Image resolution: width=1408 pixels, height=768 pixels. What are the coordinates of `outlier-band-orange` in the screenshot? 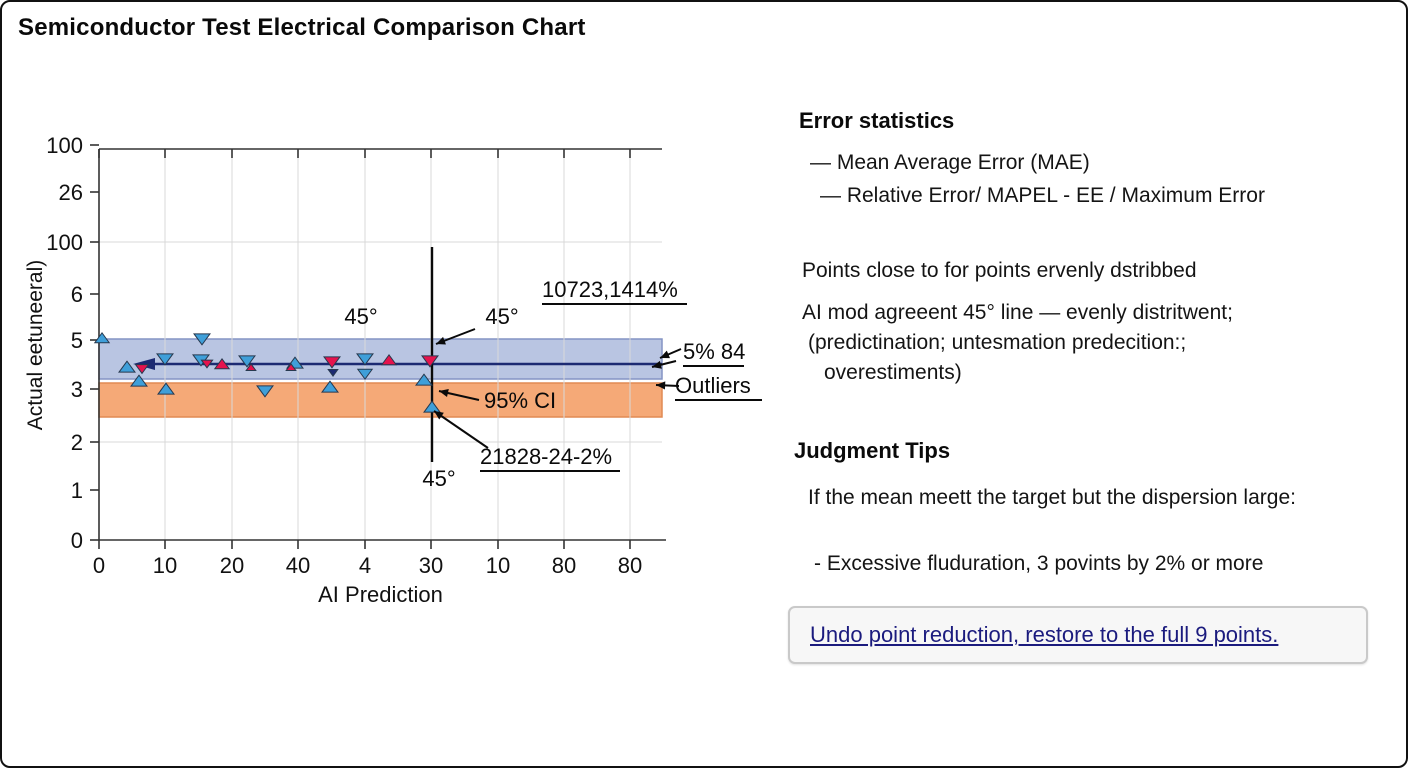 It's located at (380, 400).